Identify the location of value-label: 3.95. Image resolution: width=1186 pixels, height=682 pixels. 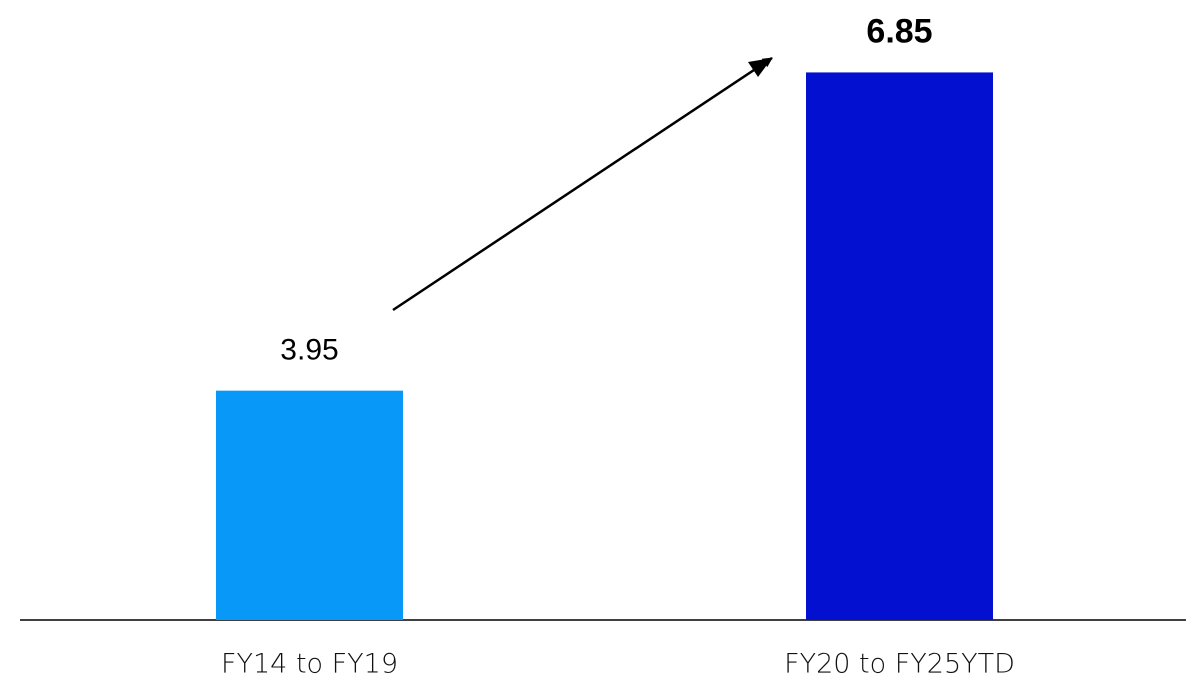
(309, 350).